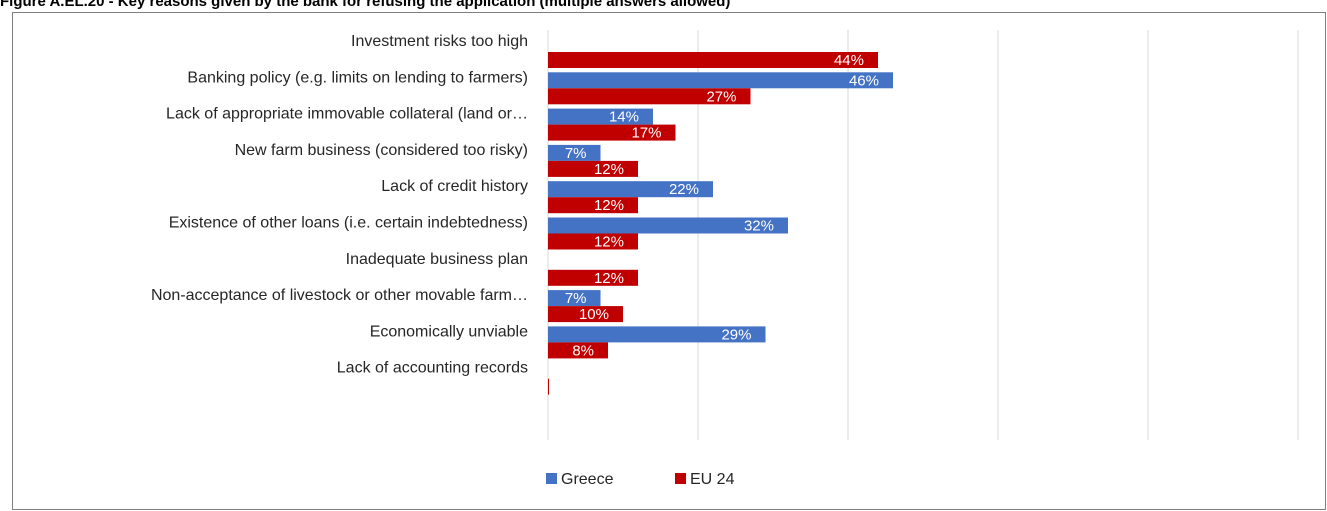  I want to click on legend-label: Greece, so click(587, 479).